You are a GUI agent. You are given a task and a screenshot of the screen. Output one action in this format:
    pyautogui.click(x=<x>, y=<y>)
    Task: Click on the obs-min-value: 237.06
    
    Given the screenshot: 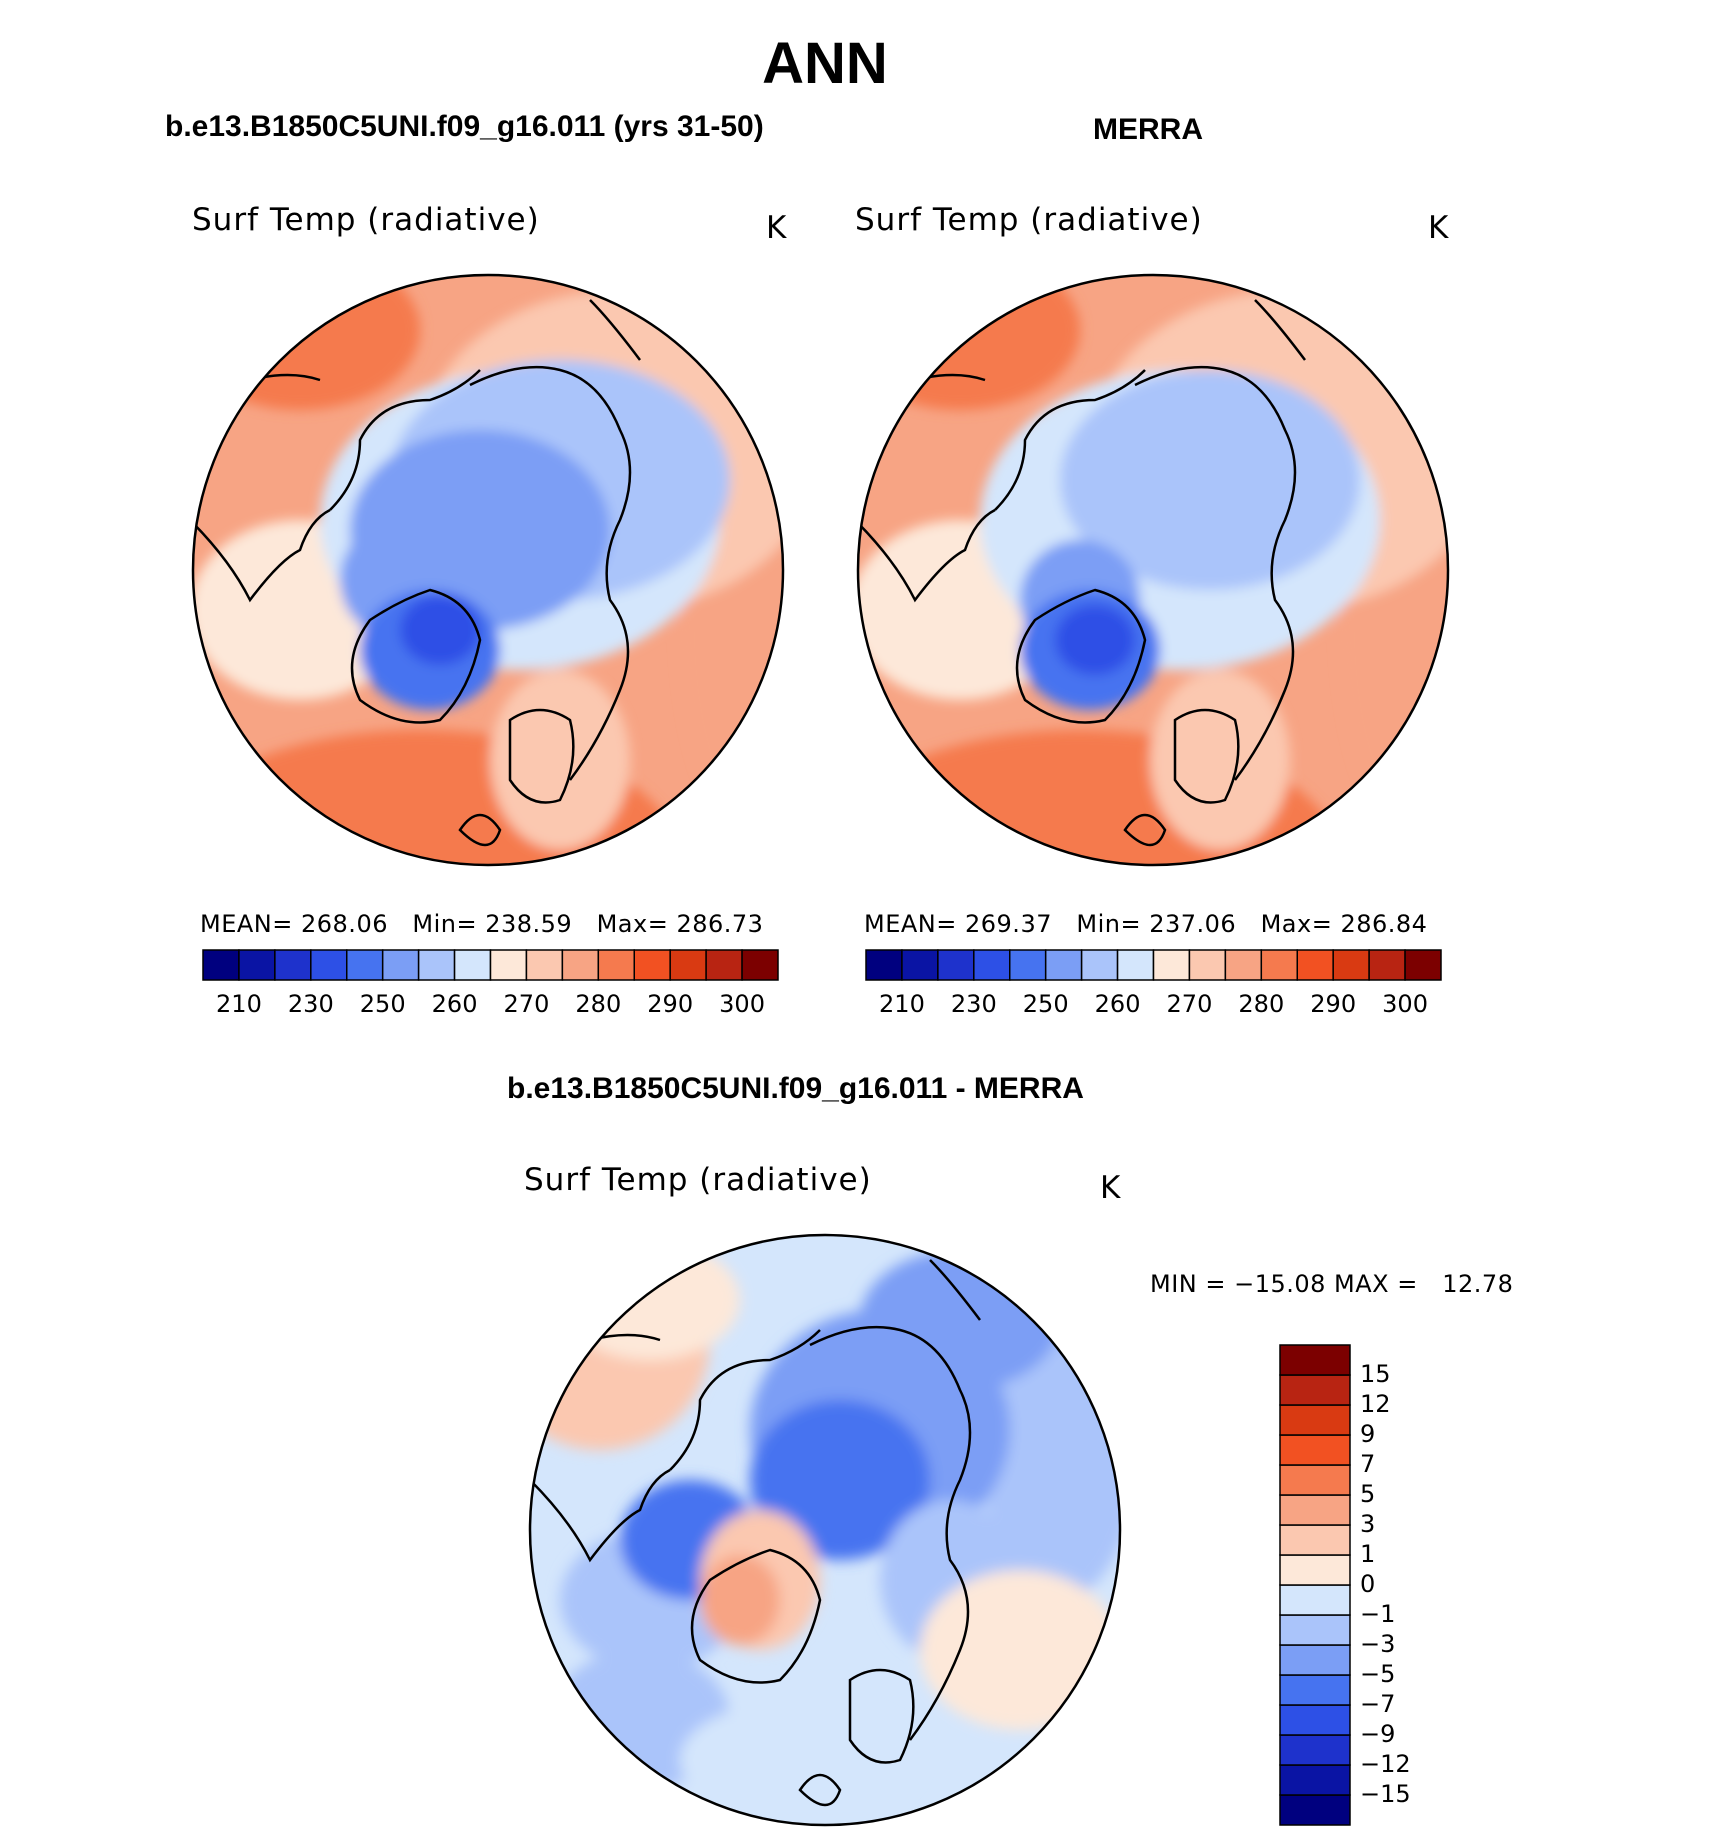 What is the action you would take?
    pyautogui.click(x=1193, y=924)
    